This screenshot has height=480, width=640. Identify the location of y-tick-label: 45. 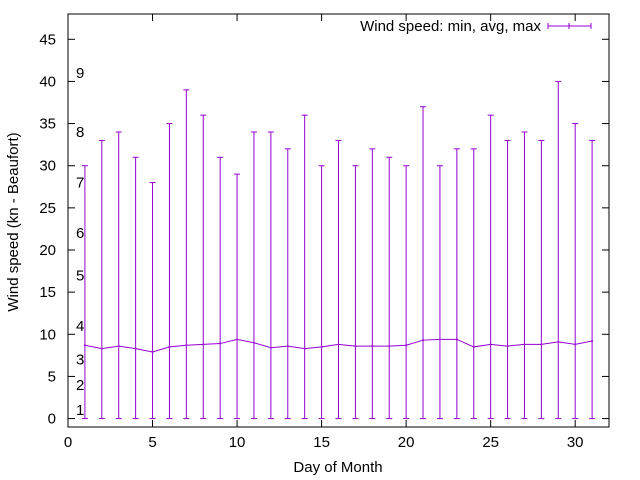
(47, 39).